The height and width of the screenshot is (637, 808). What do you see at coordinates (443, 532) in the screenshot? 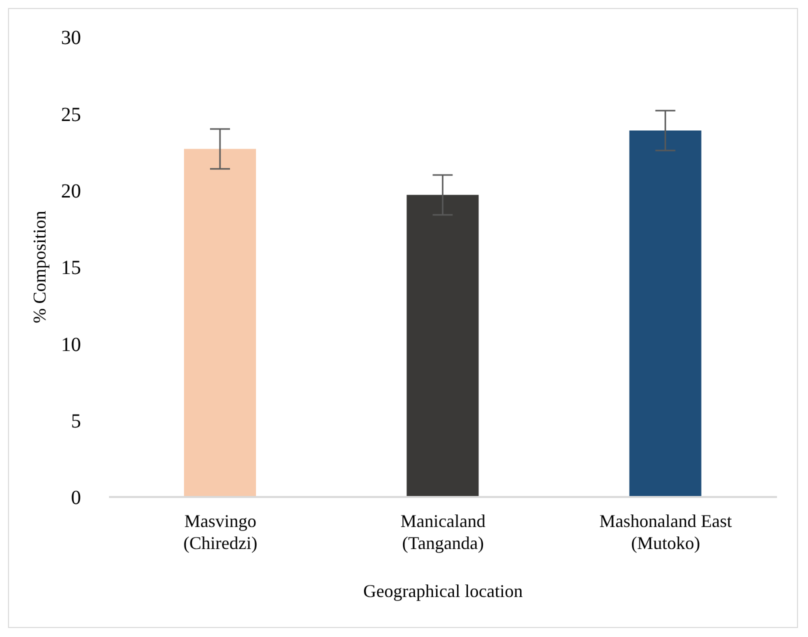
I see `x-tick-label: Manicaland (Tanganda)` at bounding box center [443, 532].